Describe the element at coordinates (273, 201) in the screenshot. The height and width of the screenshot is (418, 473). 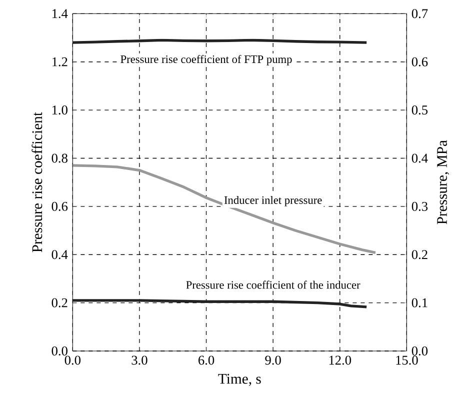
I see `series-label: Inducer inlet pressure` at that location.